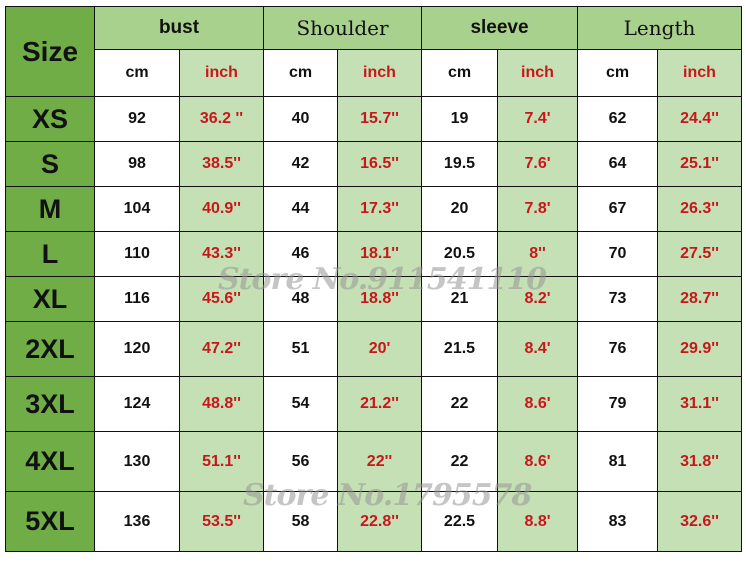 The image size is (746, 569). I want to click on cm-value-cell: 124, so click(137, 404).